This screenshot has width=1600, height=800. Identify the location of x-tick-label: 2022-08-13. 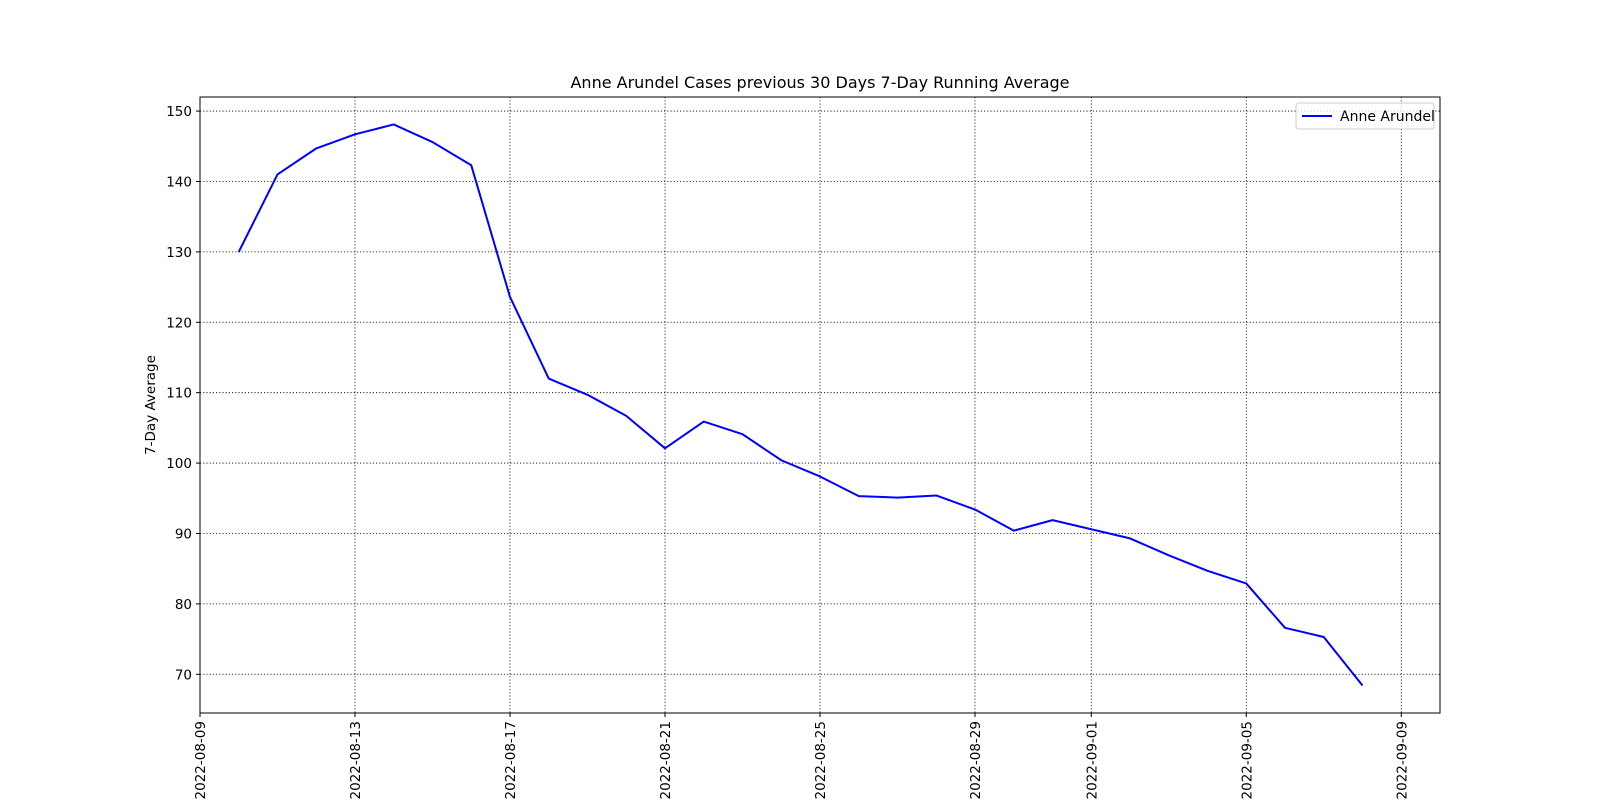
(356, 760).